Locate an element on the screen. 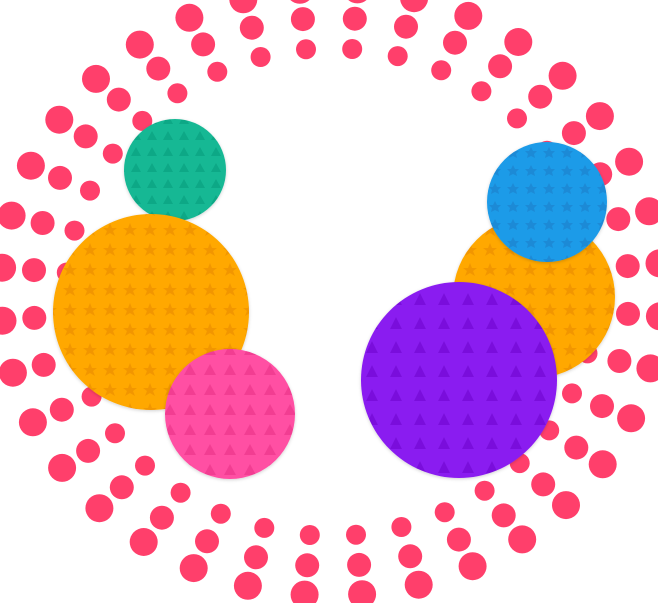 Image resolution: width=658 pixels, height=603 pixels. pink-ball is located at coordinates (230, 414).